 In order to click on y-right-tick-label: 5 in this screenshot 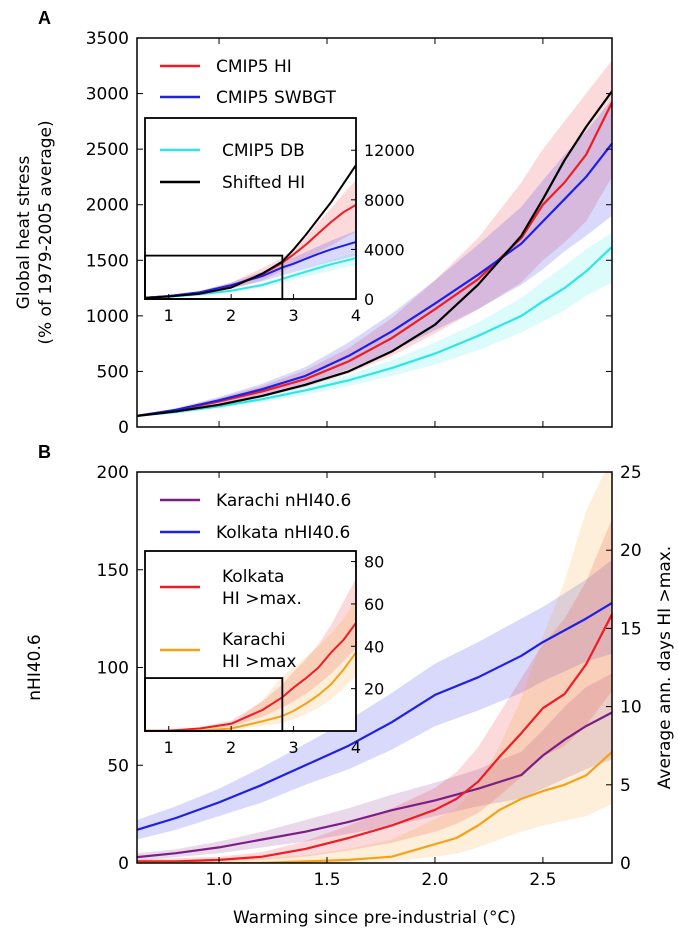, I will do `click(625, 786)`.